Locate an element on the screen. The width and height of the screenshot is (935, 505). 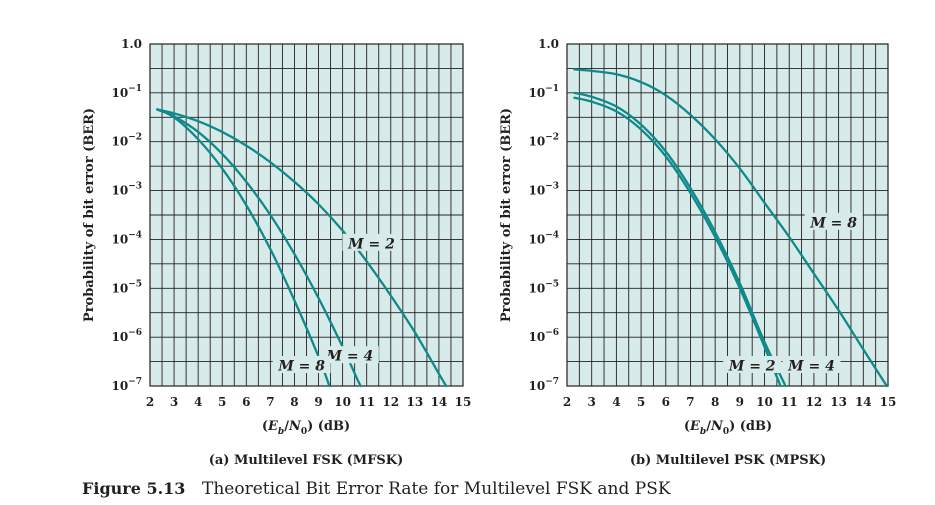
figure-caption-number: Figure 5.13 is located at coordinates (133, 488).